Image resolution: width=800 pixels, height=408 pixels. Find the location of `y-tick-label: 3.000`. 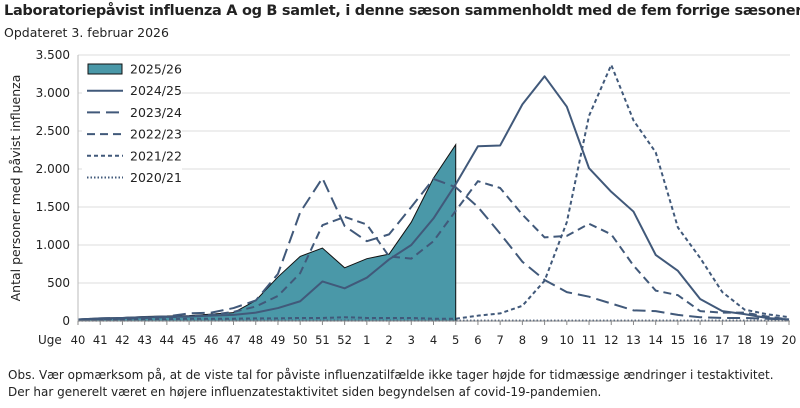

y-tick-label: 3.000 is located at coordinates (53, 93).